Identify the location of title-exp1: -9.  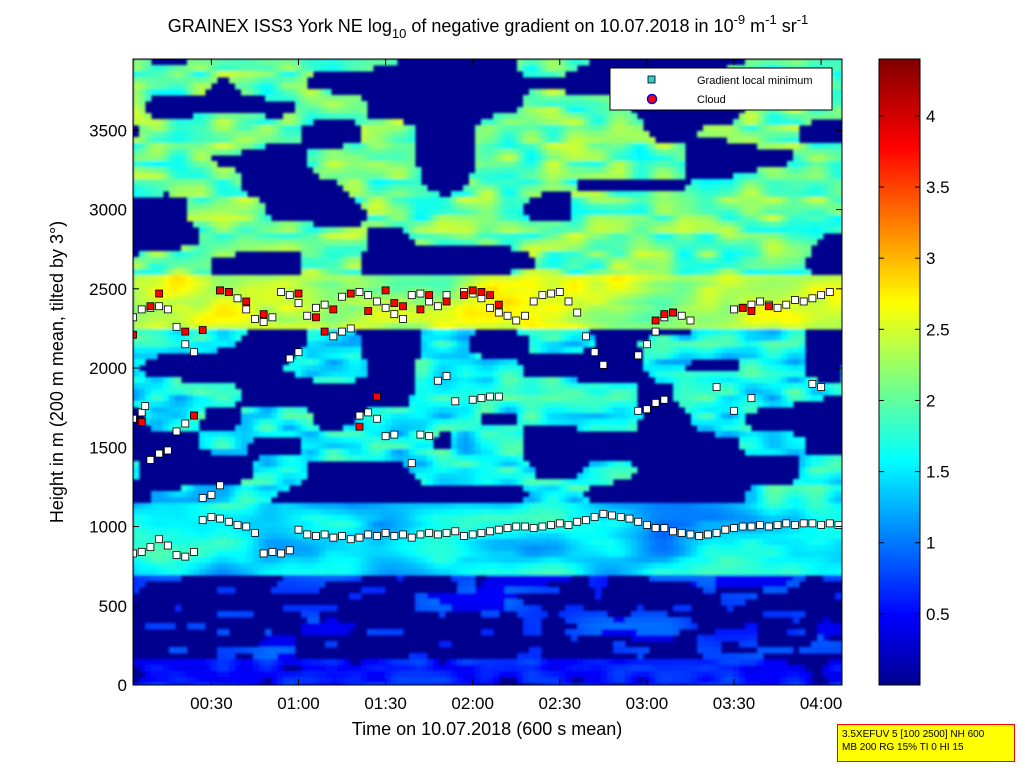
(740, 19).